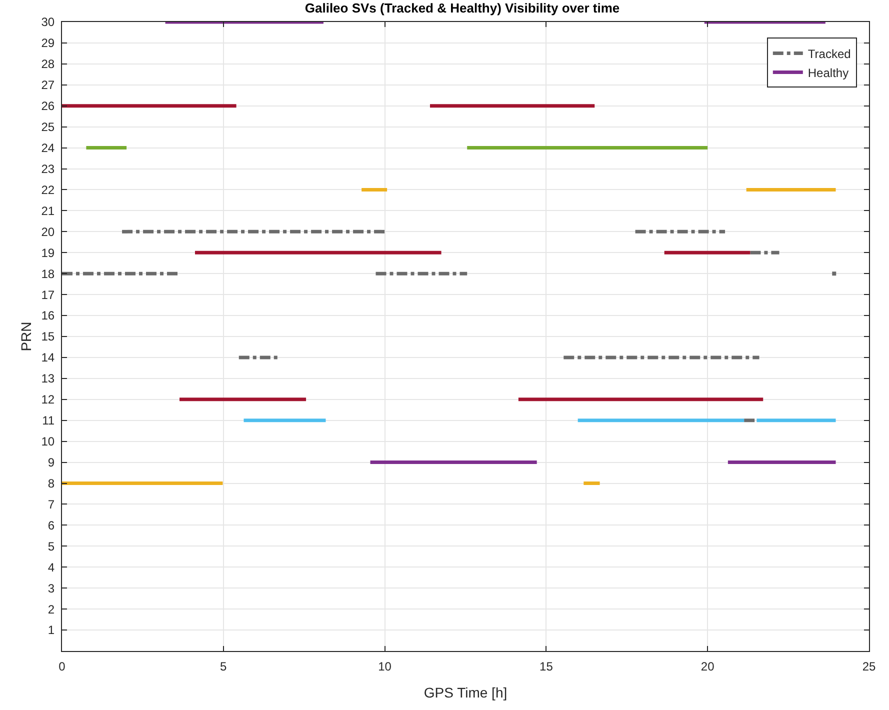 This screenshot has height=710, width=889. I want to click on y-tick-label: 9, so click(51, 463).